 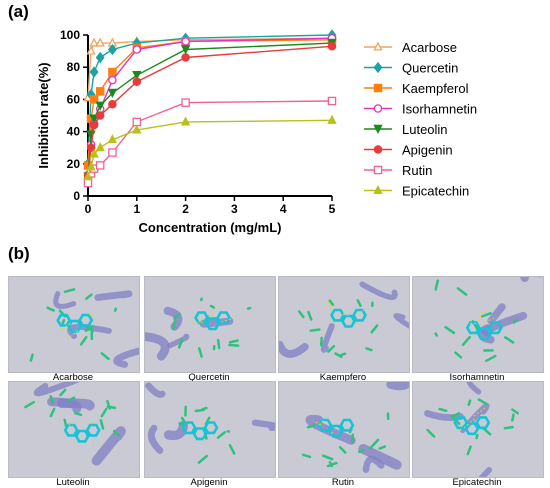 I want to click on y-tick-label: 100, so click(x=70, y=35).